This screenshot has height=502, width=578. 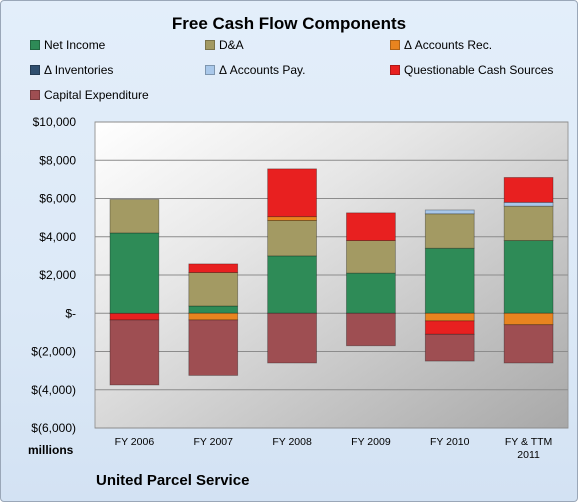 What do you see at coordinates (51, 450) in the screenshot?
I see `units-label: millions` at bounding box center [51, 450].